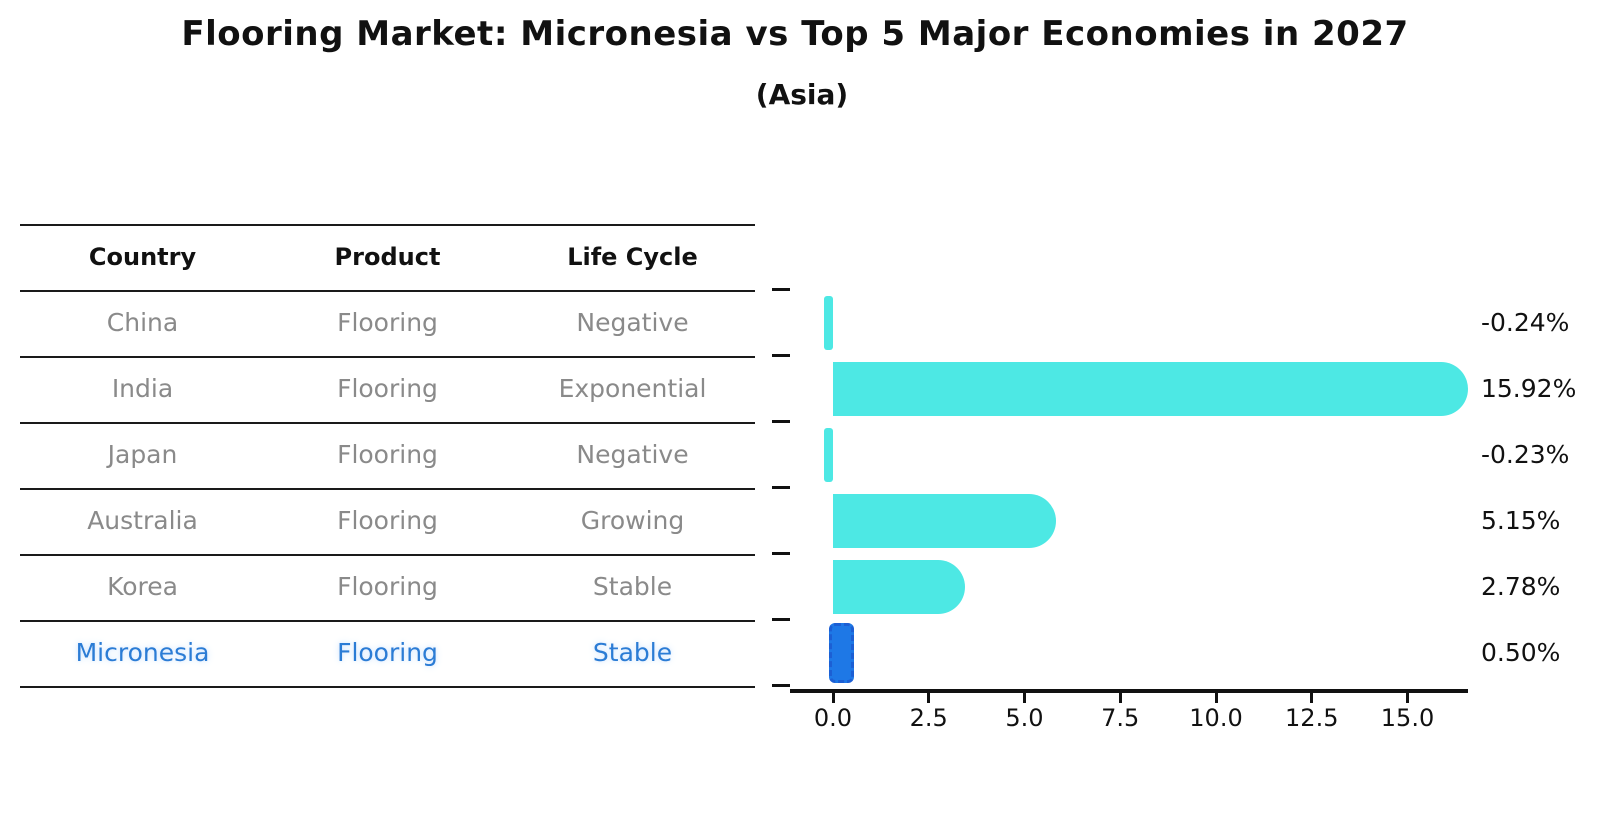 The width and height of the screenshot is (1604, 823). I want to click on bar-value-label: 5.15%, so click(1521, 520).